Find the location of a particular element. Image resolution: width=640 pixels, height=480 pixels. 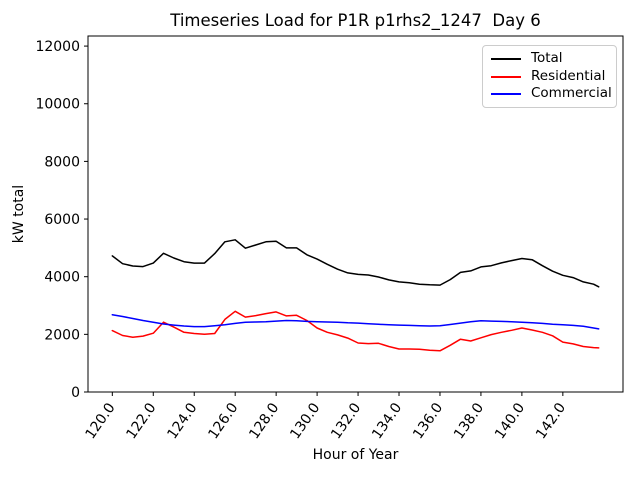

y-tick-label: 10000 is located at coordinates (57, 105).